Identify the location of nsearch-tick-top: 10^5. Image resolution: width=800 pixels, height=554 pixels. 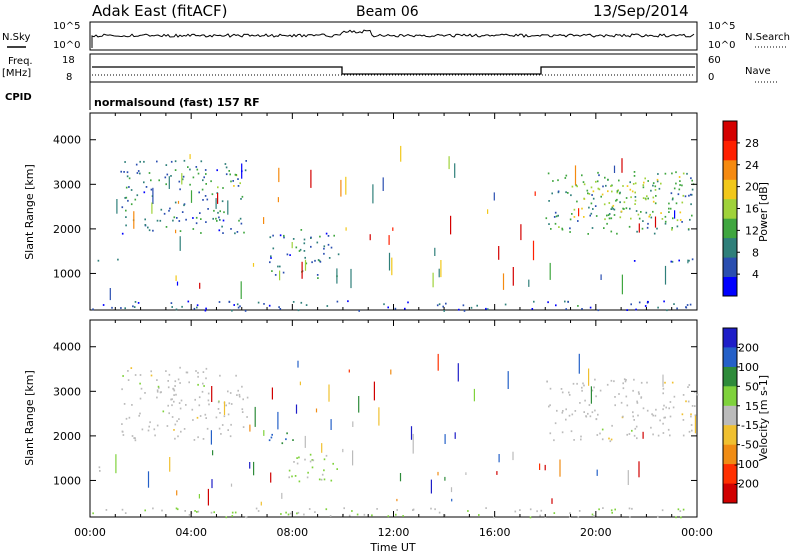
(721, 26).